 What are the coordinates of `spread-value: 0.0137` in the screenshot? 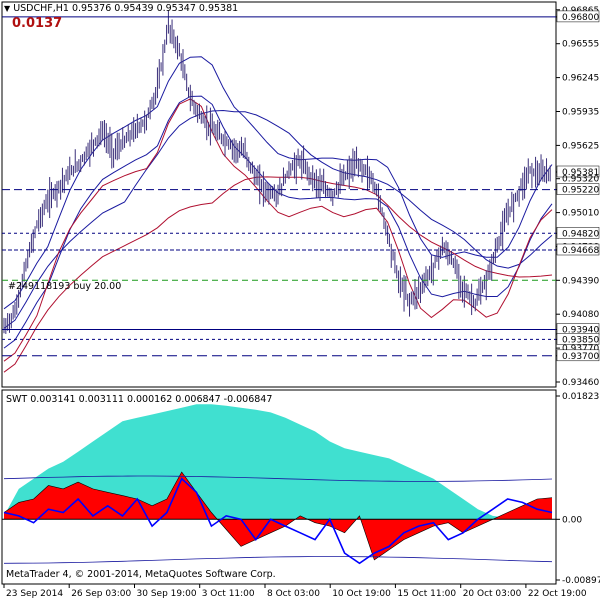 It's located at (37, 23).